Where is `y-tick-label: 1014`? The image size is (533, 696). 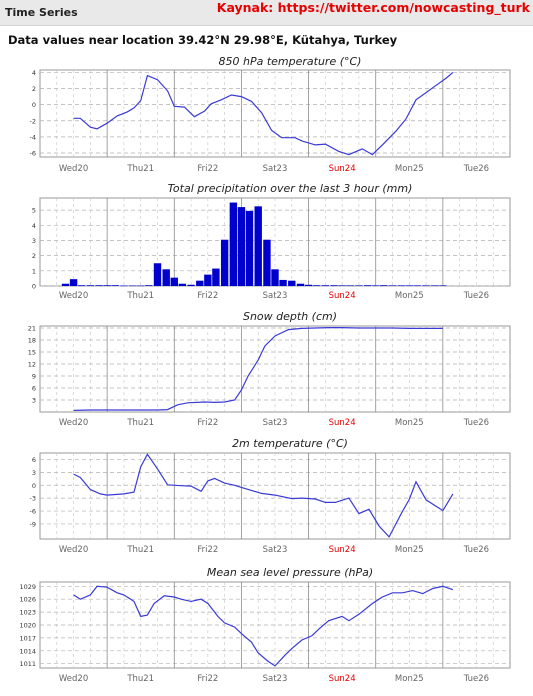 y-tick-label: 1014 is located at coordinates (27, 651).